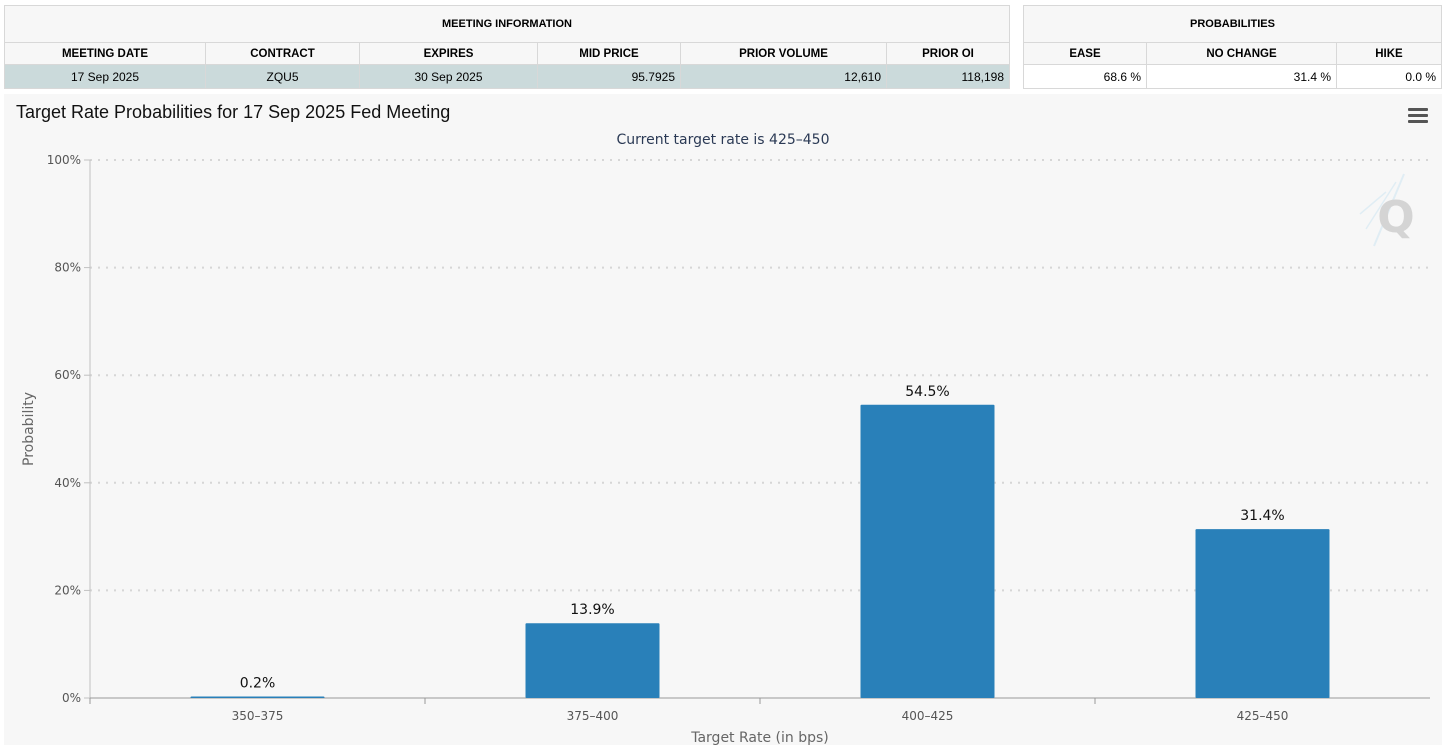  What do you see at coordinates (927, 392) in the screenshot?
I see `data-label: 54.5%` at bounding box center [927, 392].